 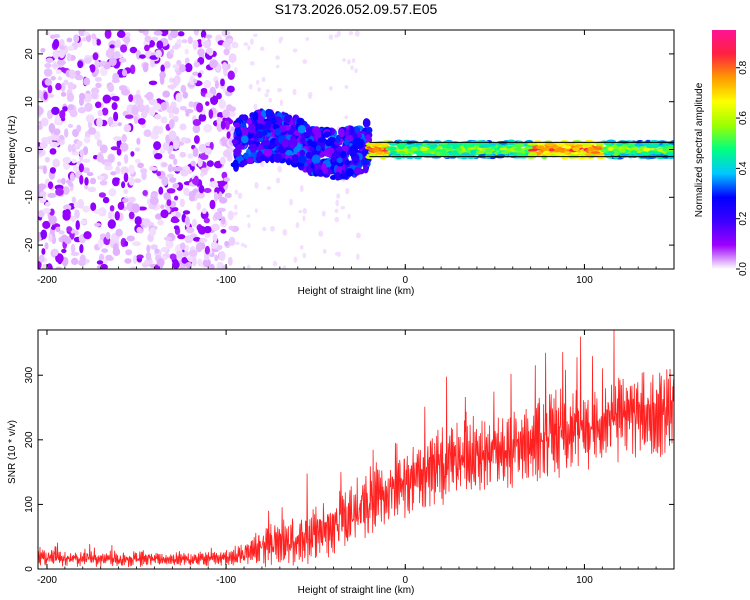 What do you see at coordinates (29, 244) in the screenshot?
I see `y-tick-label: -20` at bounding box center [29, 244].